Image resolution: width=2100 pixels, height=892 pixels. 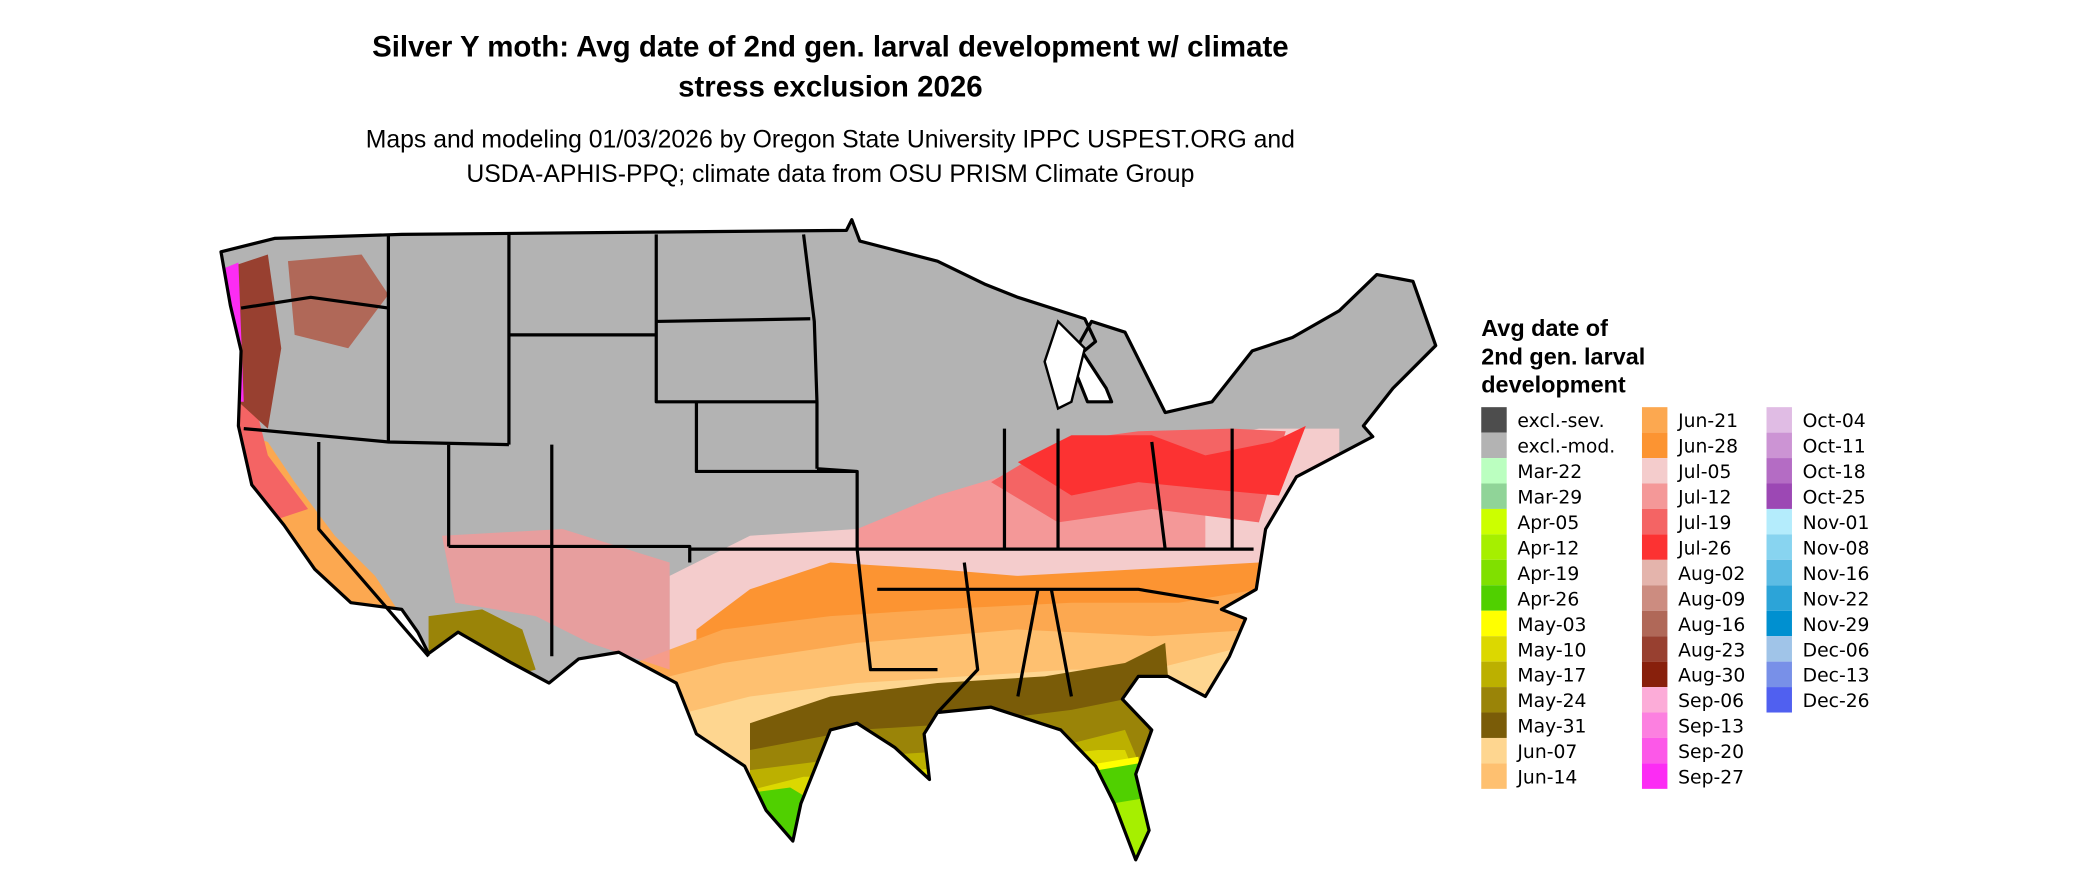 What do you see at coordinates (1546, 752) in the screenshot?
I see `legend-label: Jun-07` at bounding box center [1546, 752].